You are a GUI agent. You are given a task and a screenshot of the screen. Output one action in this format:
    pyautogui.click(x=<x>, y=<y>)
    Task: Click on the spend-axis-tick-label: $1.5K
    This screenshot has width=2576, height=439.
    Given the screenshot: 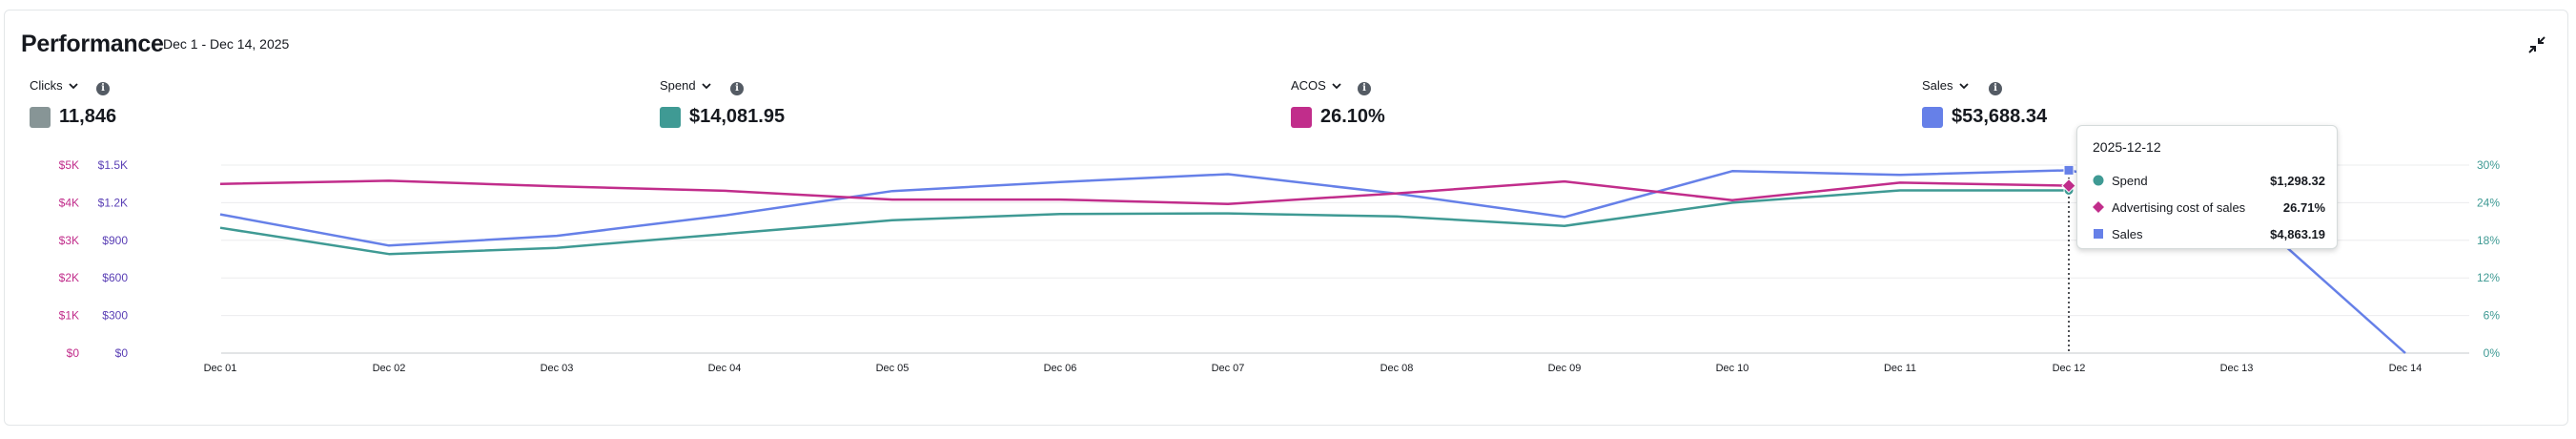 What is the action you would take?
    pyautogui.click(x=113, y=165)
    